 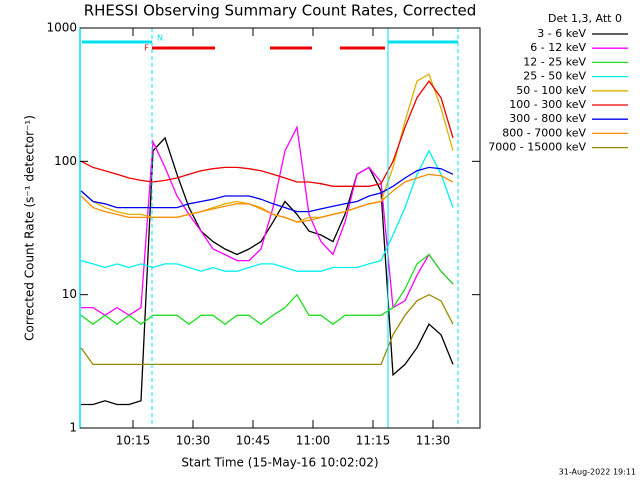 What do you see at coordinates (73, 428) in the screenshot?
I see `y-tick-label: 1` at bounding box center [73, 428].